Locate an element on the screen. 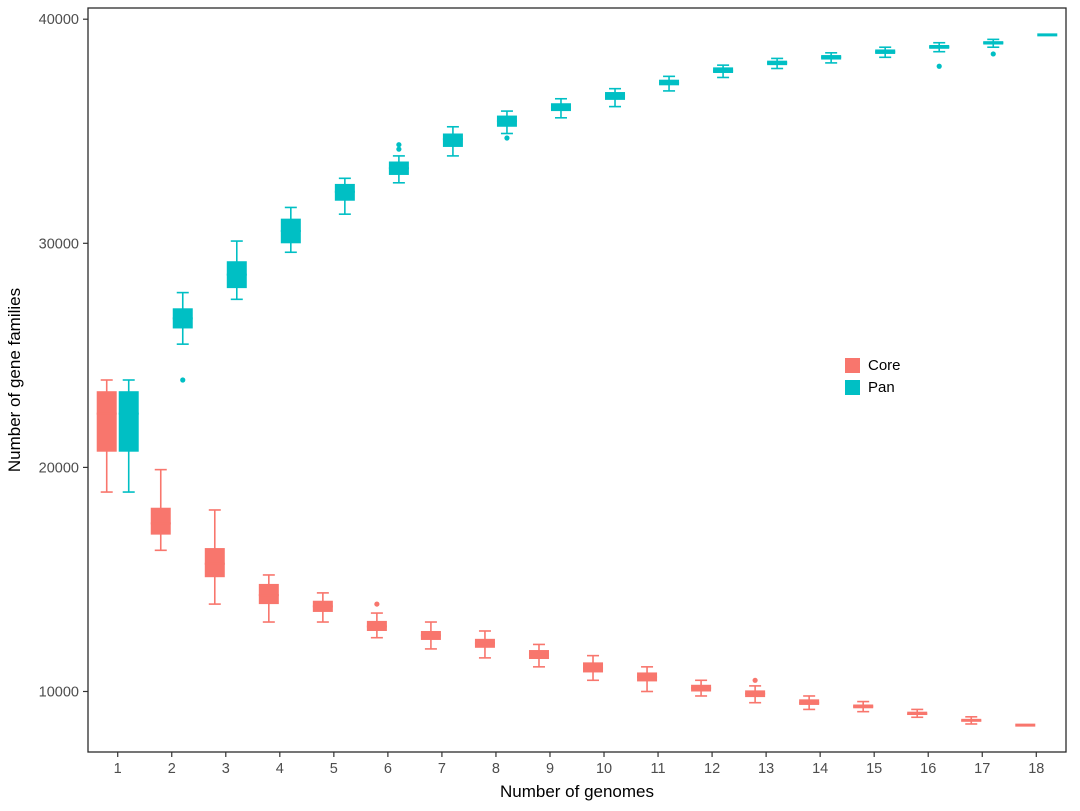 Image resolution: width=1080 pixels, height=811 pixels. x-axis-tick-label: 5 is located at coordinates (334, 769).